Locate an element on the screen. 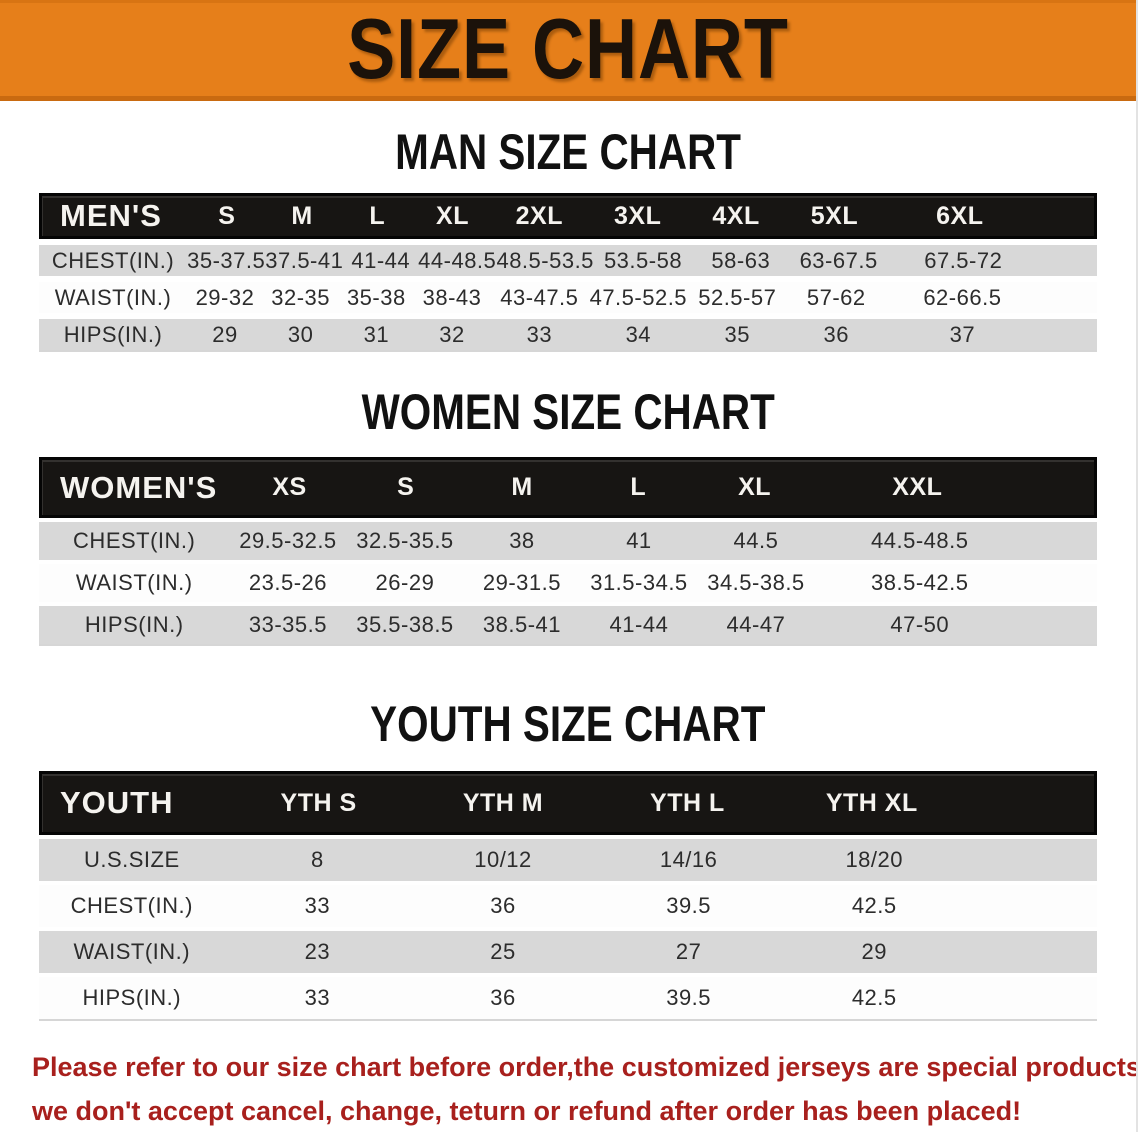 Image resolution: width=1138 pixels, height=1132 pixels. cell-value: 18/20 is located at coordinates (874, 859).